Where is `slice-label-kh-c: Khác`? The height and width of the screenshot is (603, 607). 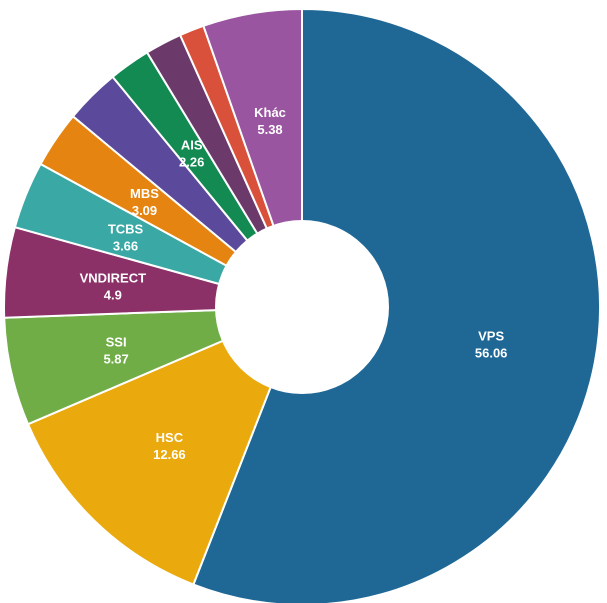 slice-label-kh-c: Khác is located at coordinates (270, 112).